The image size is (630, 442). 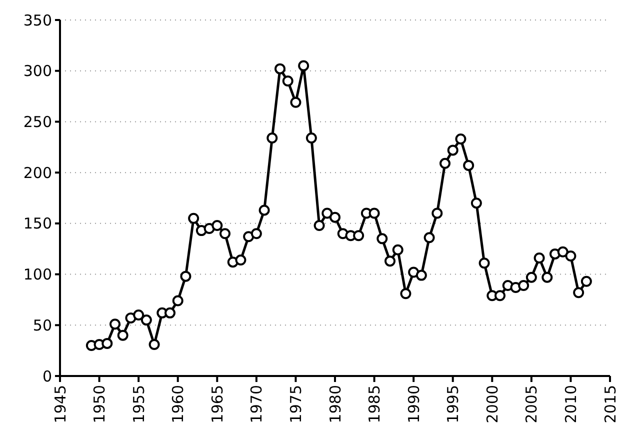 I want to click on y-tick-label: 0, so click(x=47, y=376).